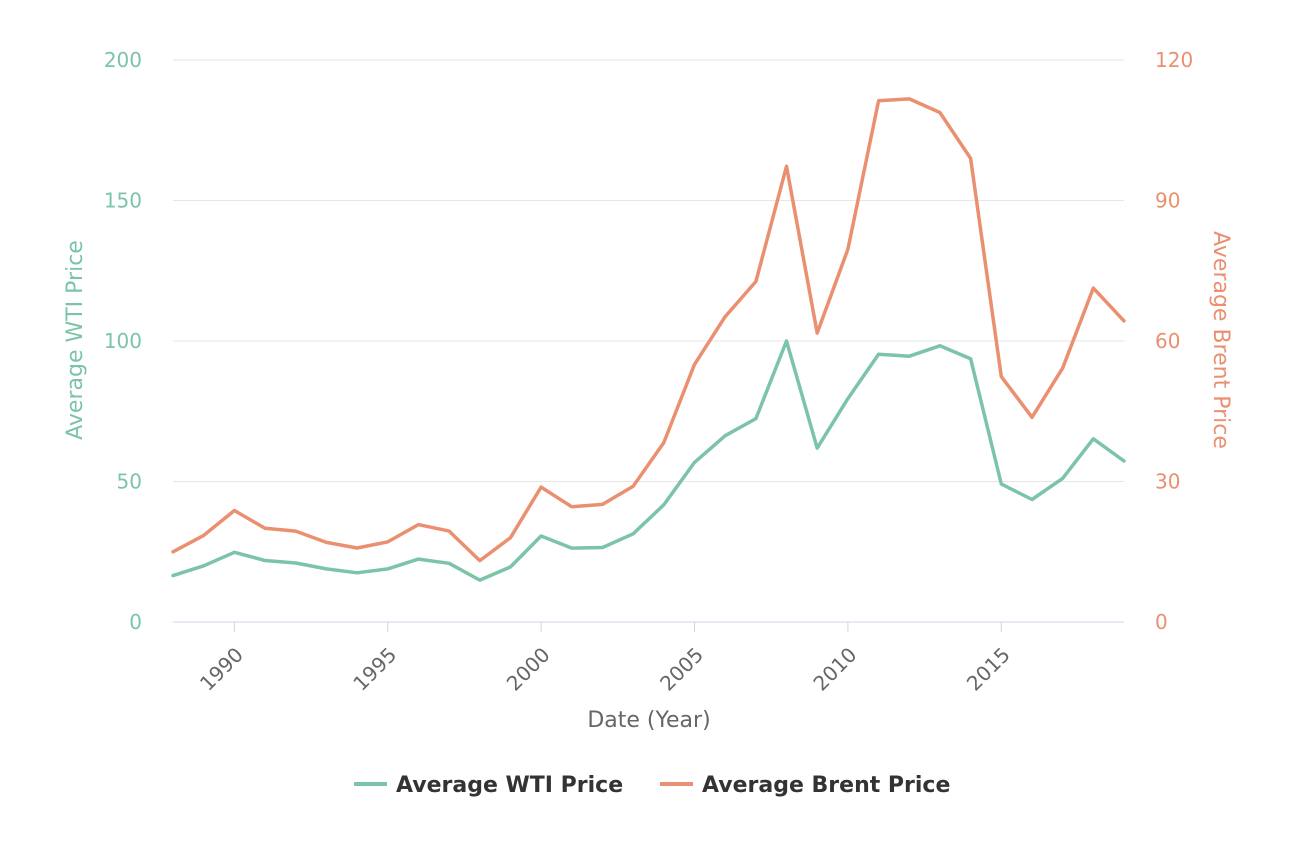 This screenshot has height=855, width=1300. Describe the element at coordinates (135, 622) in the screenshot. I see `left-tick-label: 0` at that location.